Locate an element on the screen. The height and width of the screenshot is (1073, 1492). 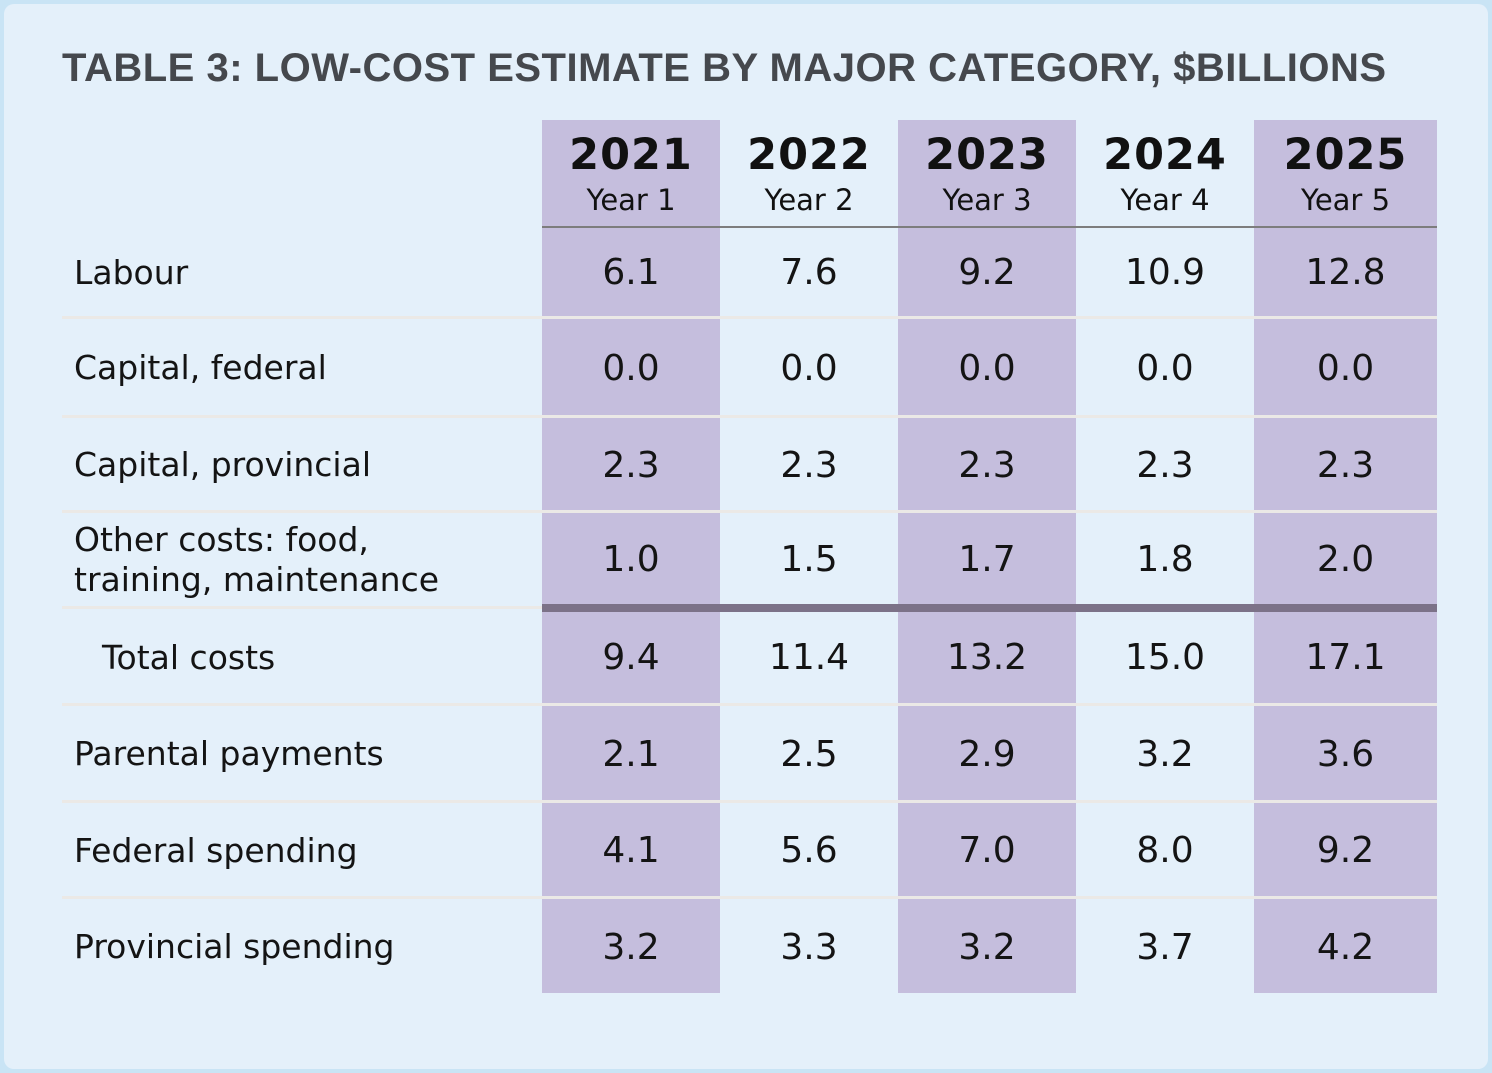
column-header-2025: 2025 Year 5 is located at coordinates (1345, 174).